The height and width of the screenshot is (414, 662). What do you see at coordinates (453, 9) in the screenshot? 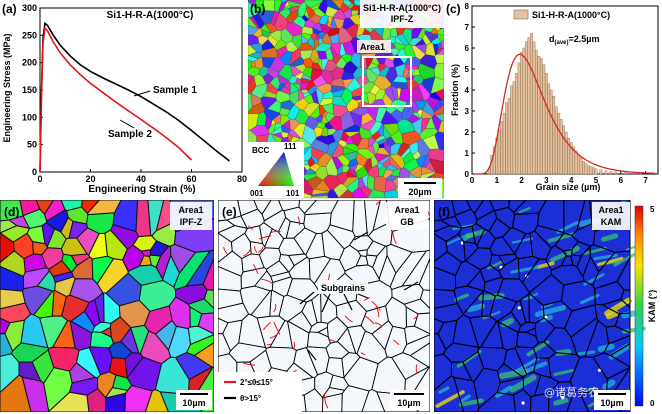
I see `panel-c-label: (c)` at bounding box center [453, 9].